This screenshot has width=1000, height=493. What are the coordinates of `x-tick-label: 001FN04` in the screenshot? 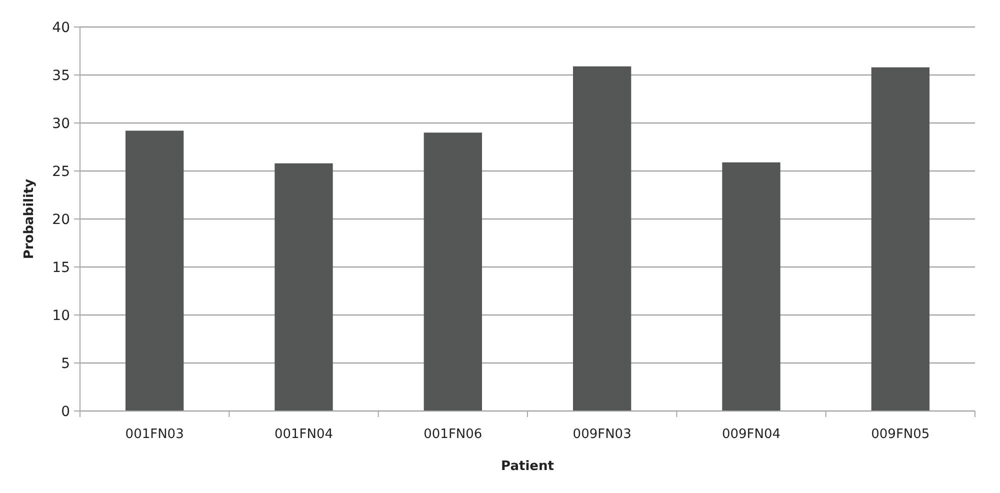 It's located at (304, 434).